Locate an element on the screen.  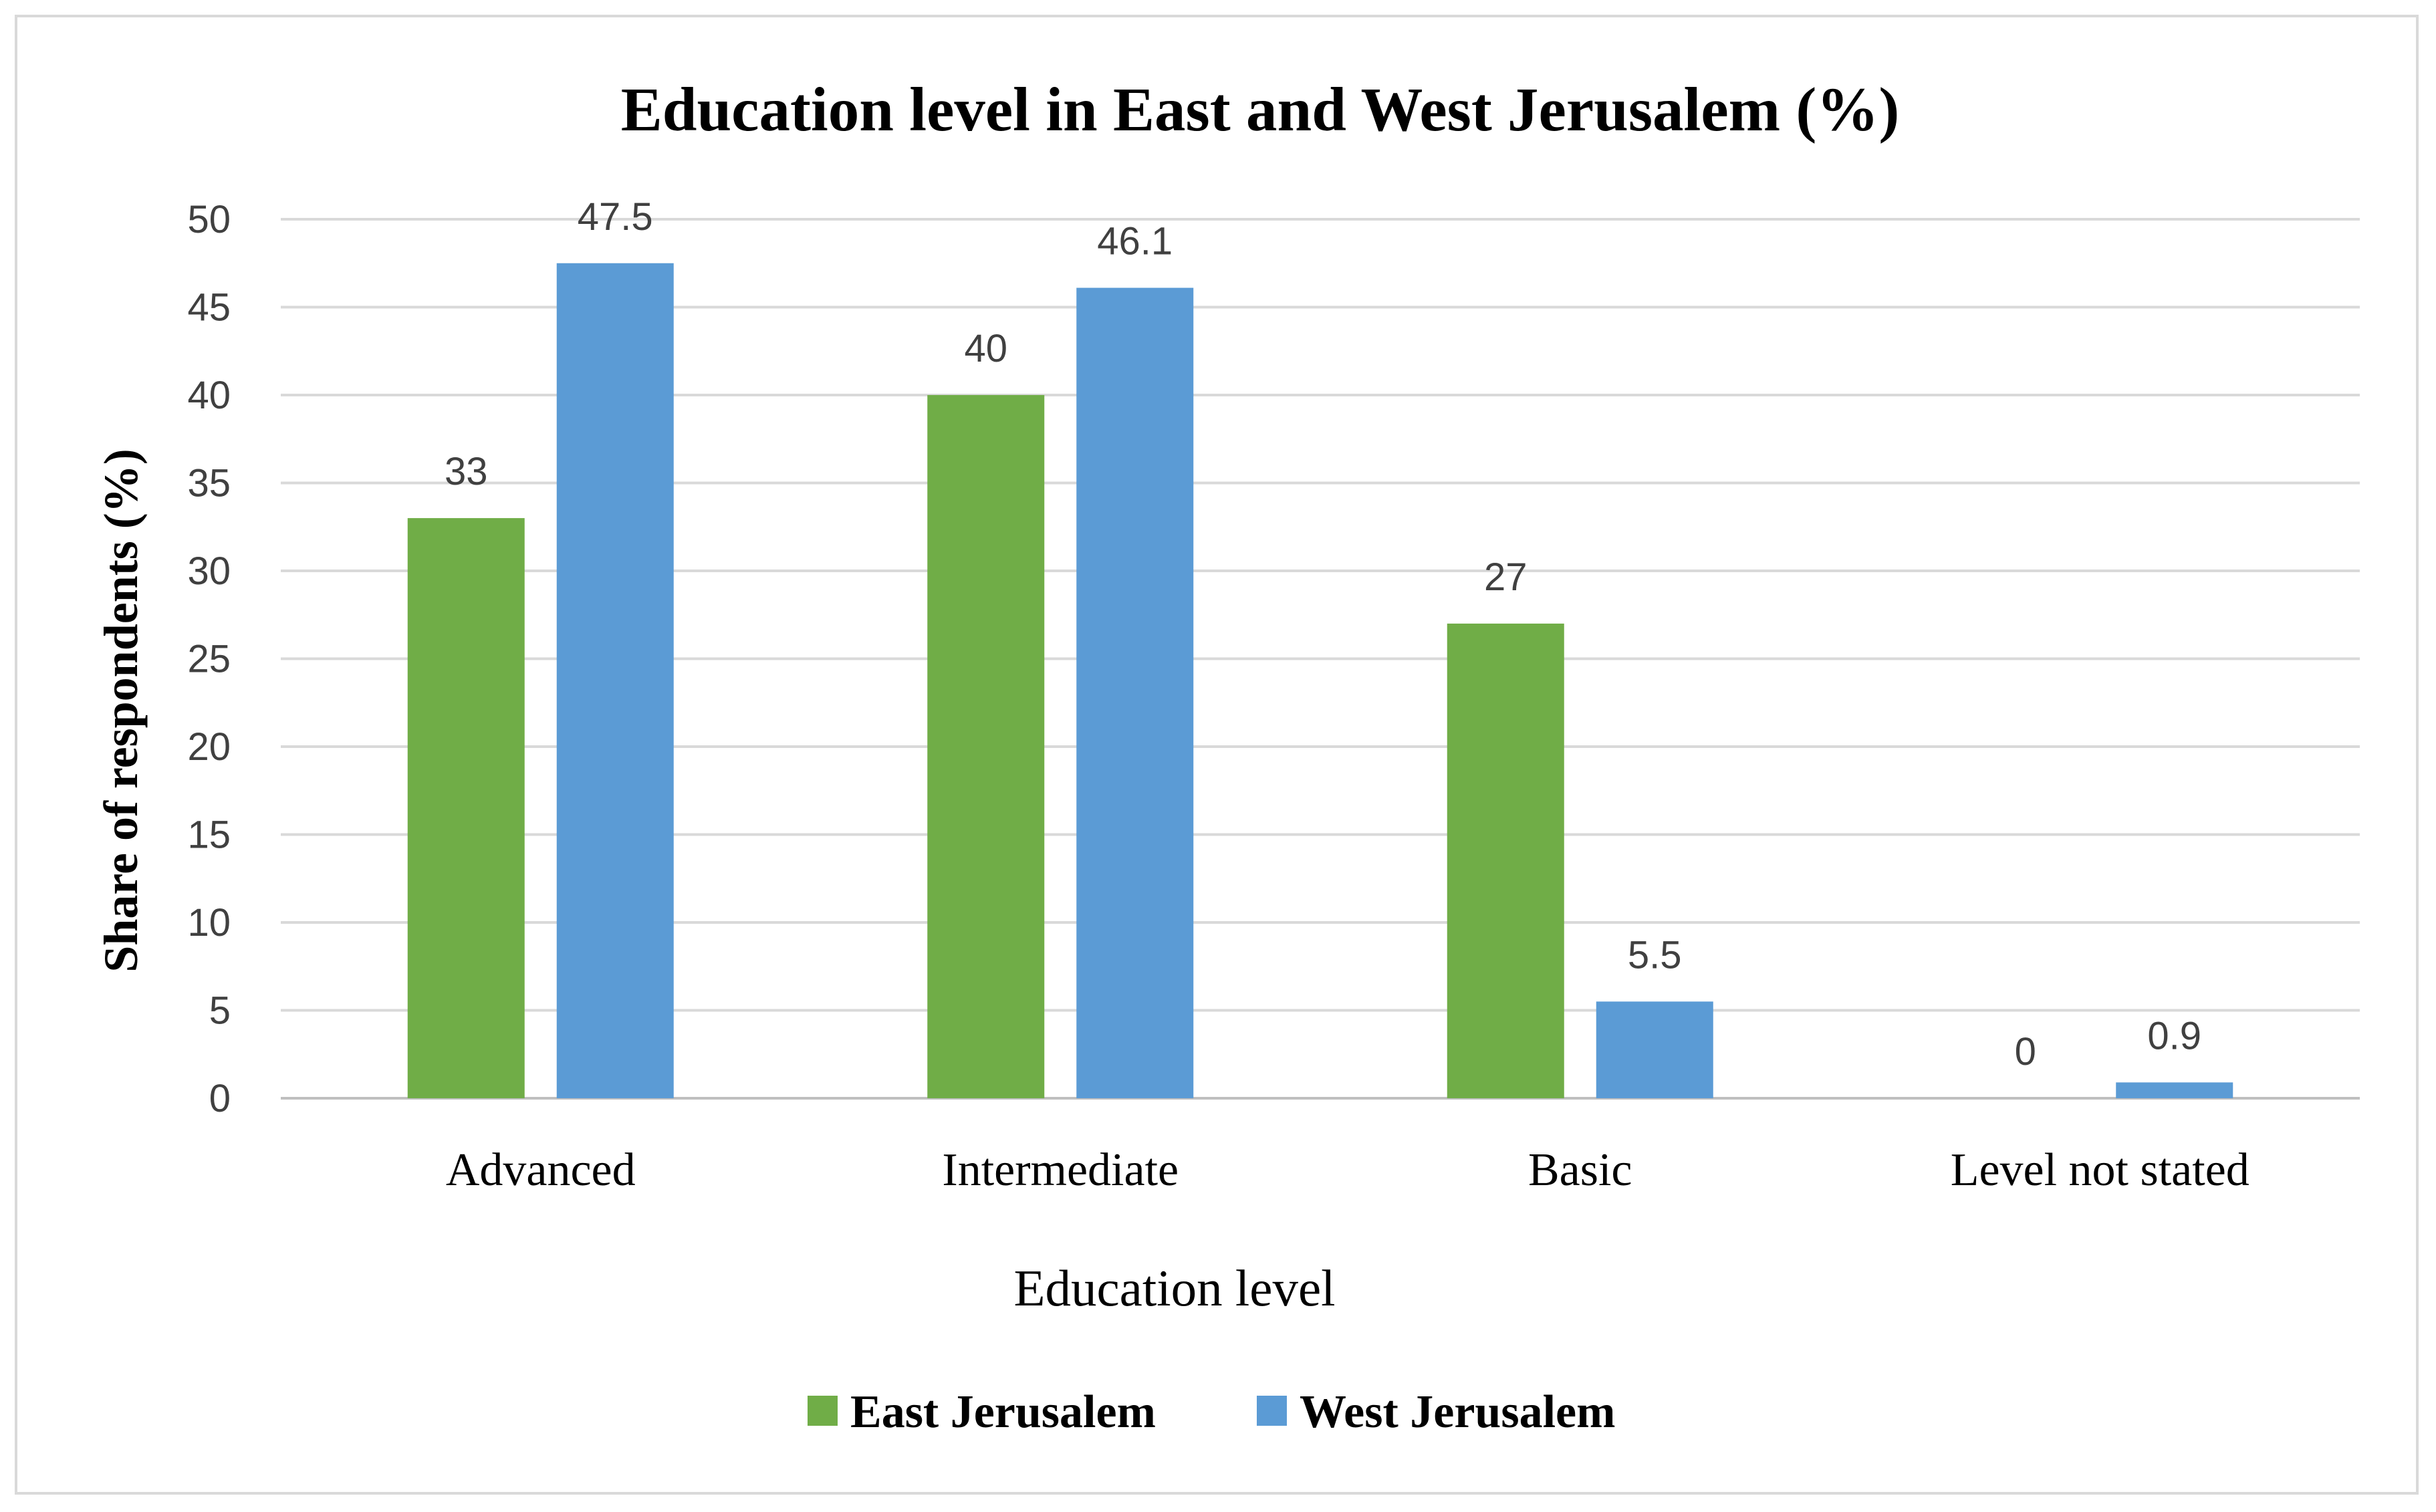
legend-label: West Jerusalem is located at coordinates (1457, 1412).